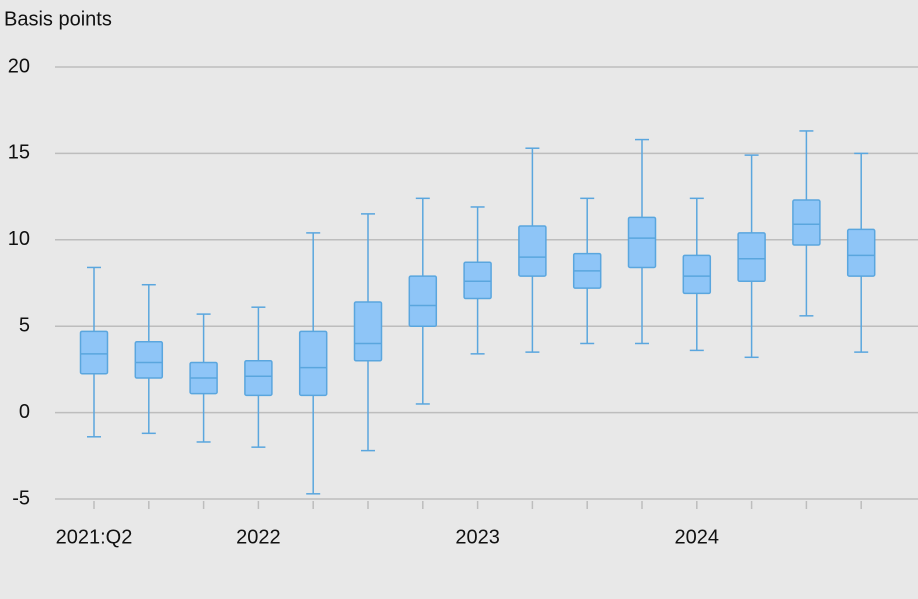 This screenshot has width=918, height=599. I want to click on x-tick-label: 2023, so click(477, 537).